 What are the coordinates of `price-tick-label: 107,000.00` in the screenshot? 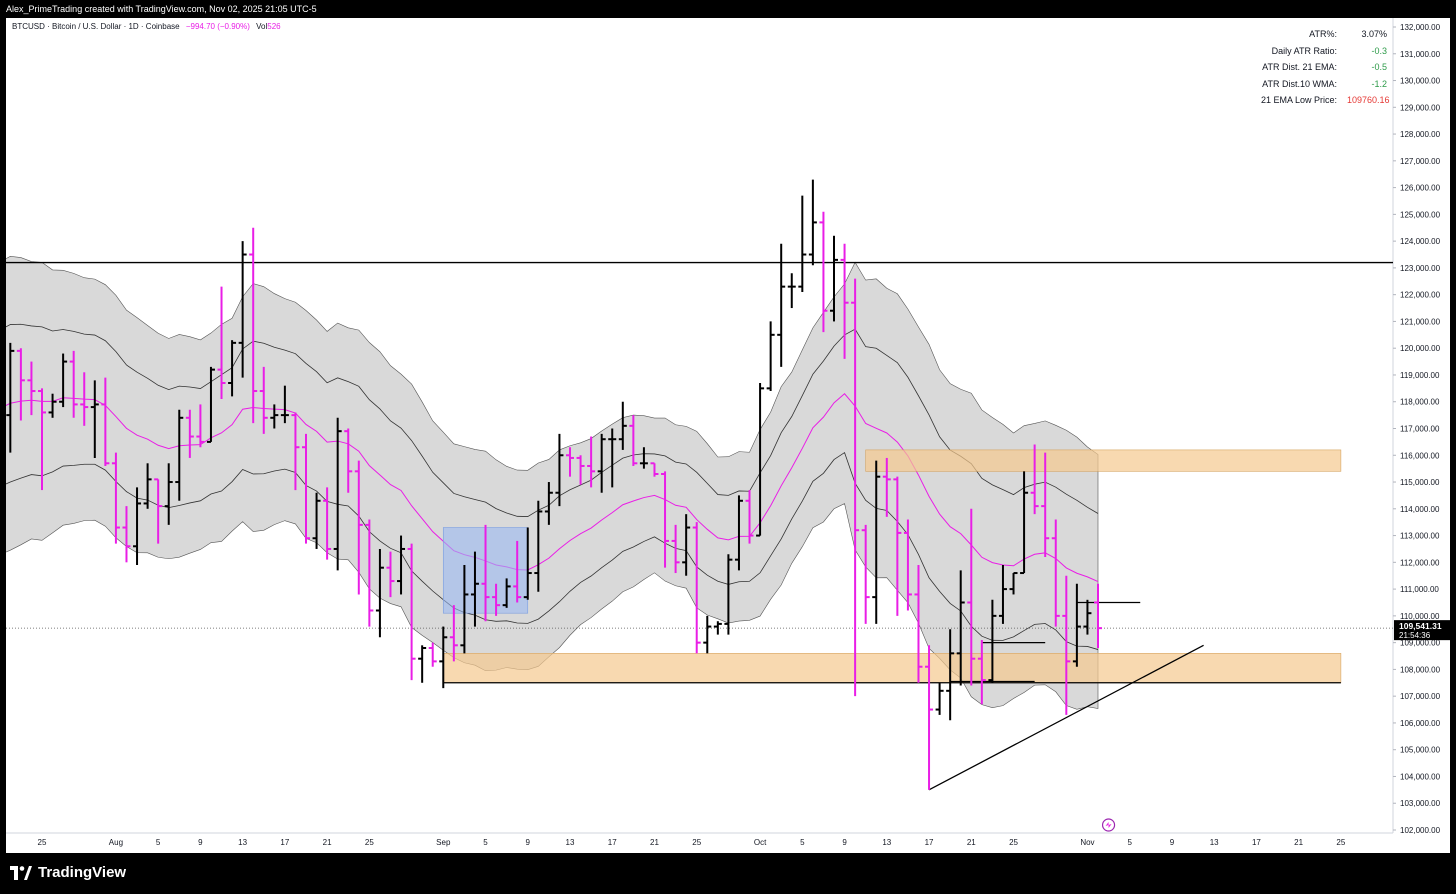 It's located at (1420, 696).